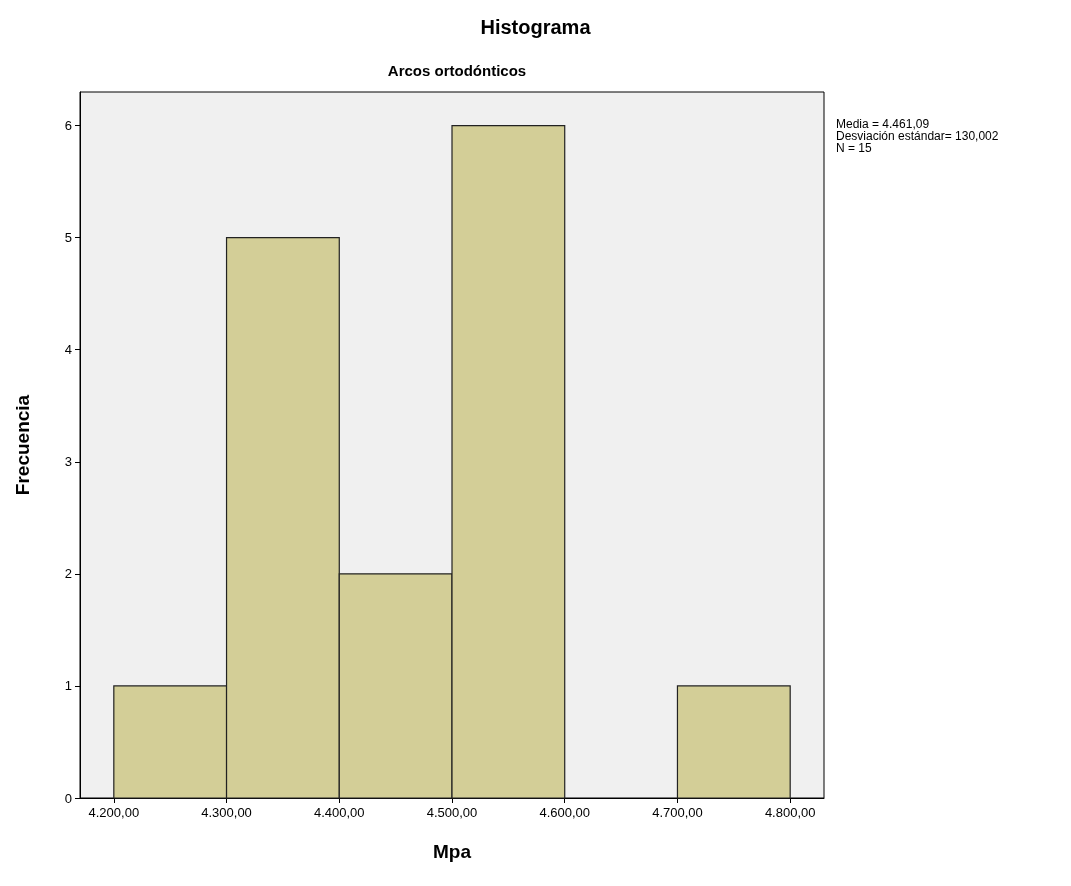 The width and height of the screenshot is (1071, 886). Describe the element at coordinates (68, 238) in the screenshot. I see `y-tick-label: 5` at that location.